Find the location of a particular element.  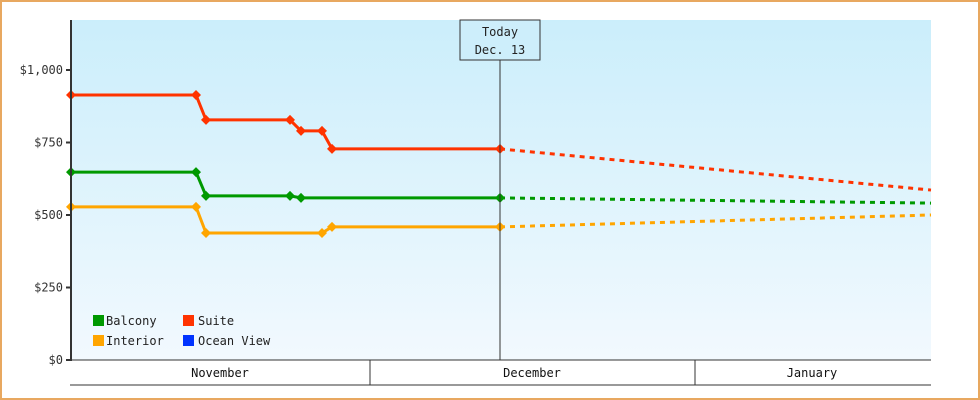

legend-label-interior: Interior is located at coordinates (135, 341).